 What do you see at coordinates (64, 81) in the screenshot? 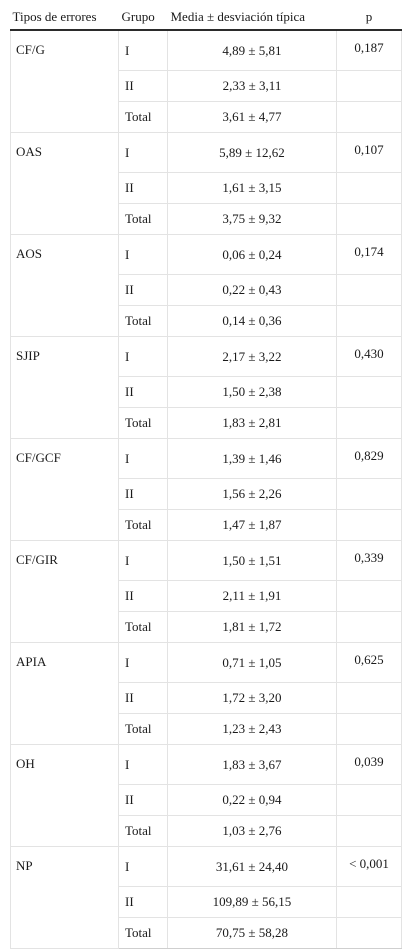
I see `error-type-cell: CF/G` at bounding box center [64, 81].